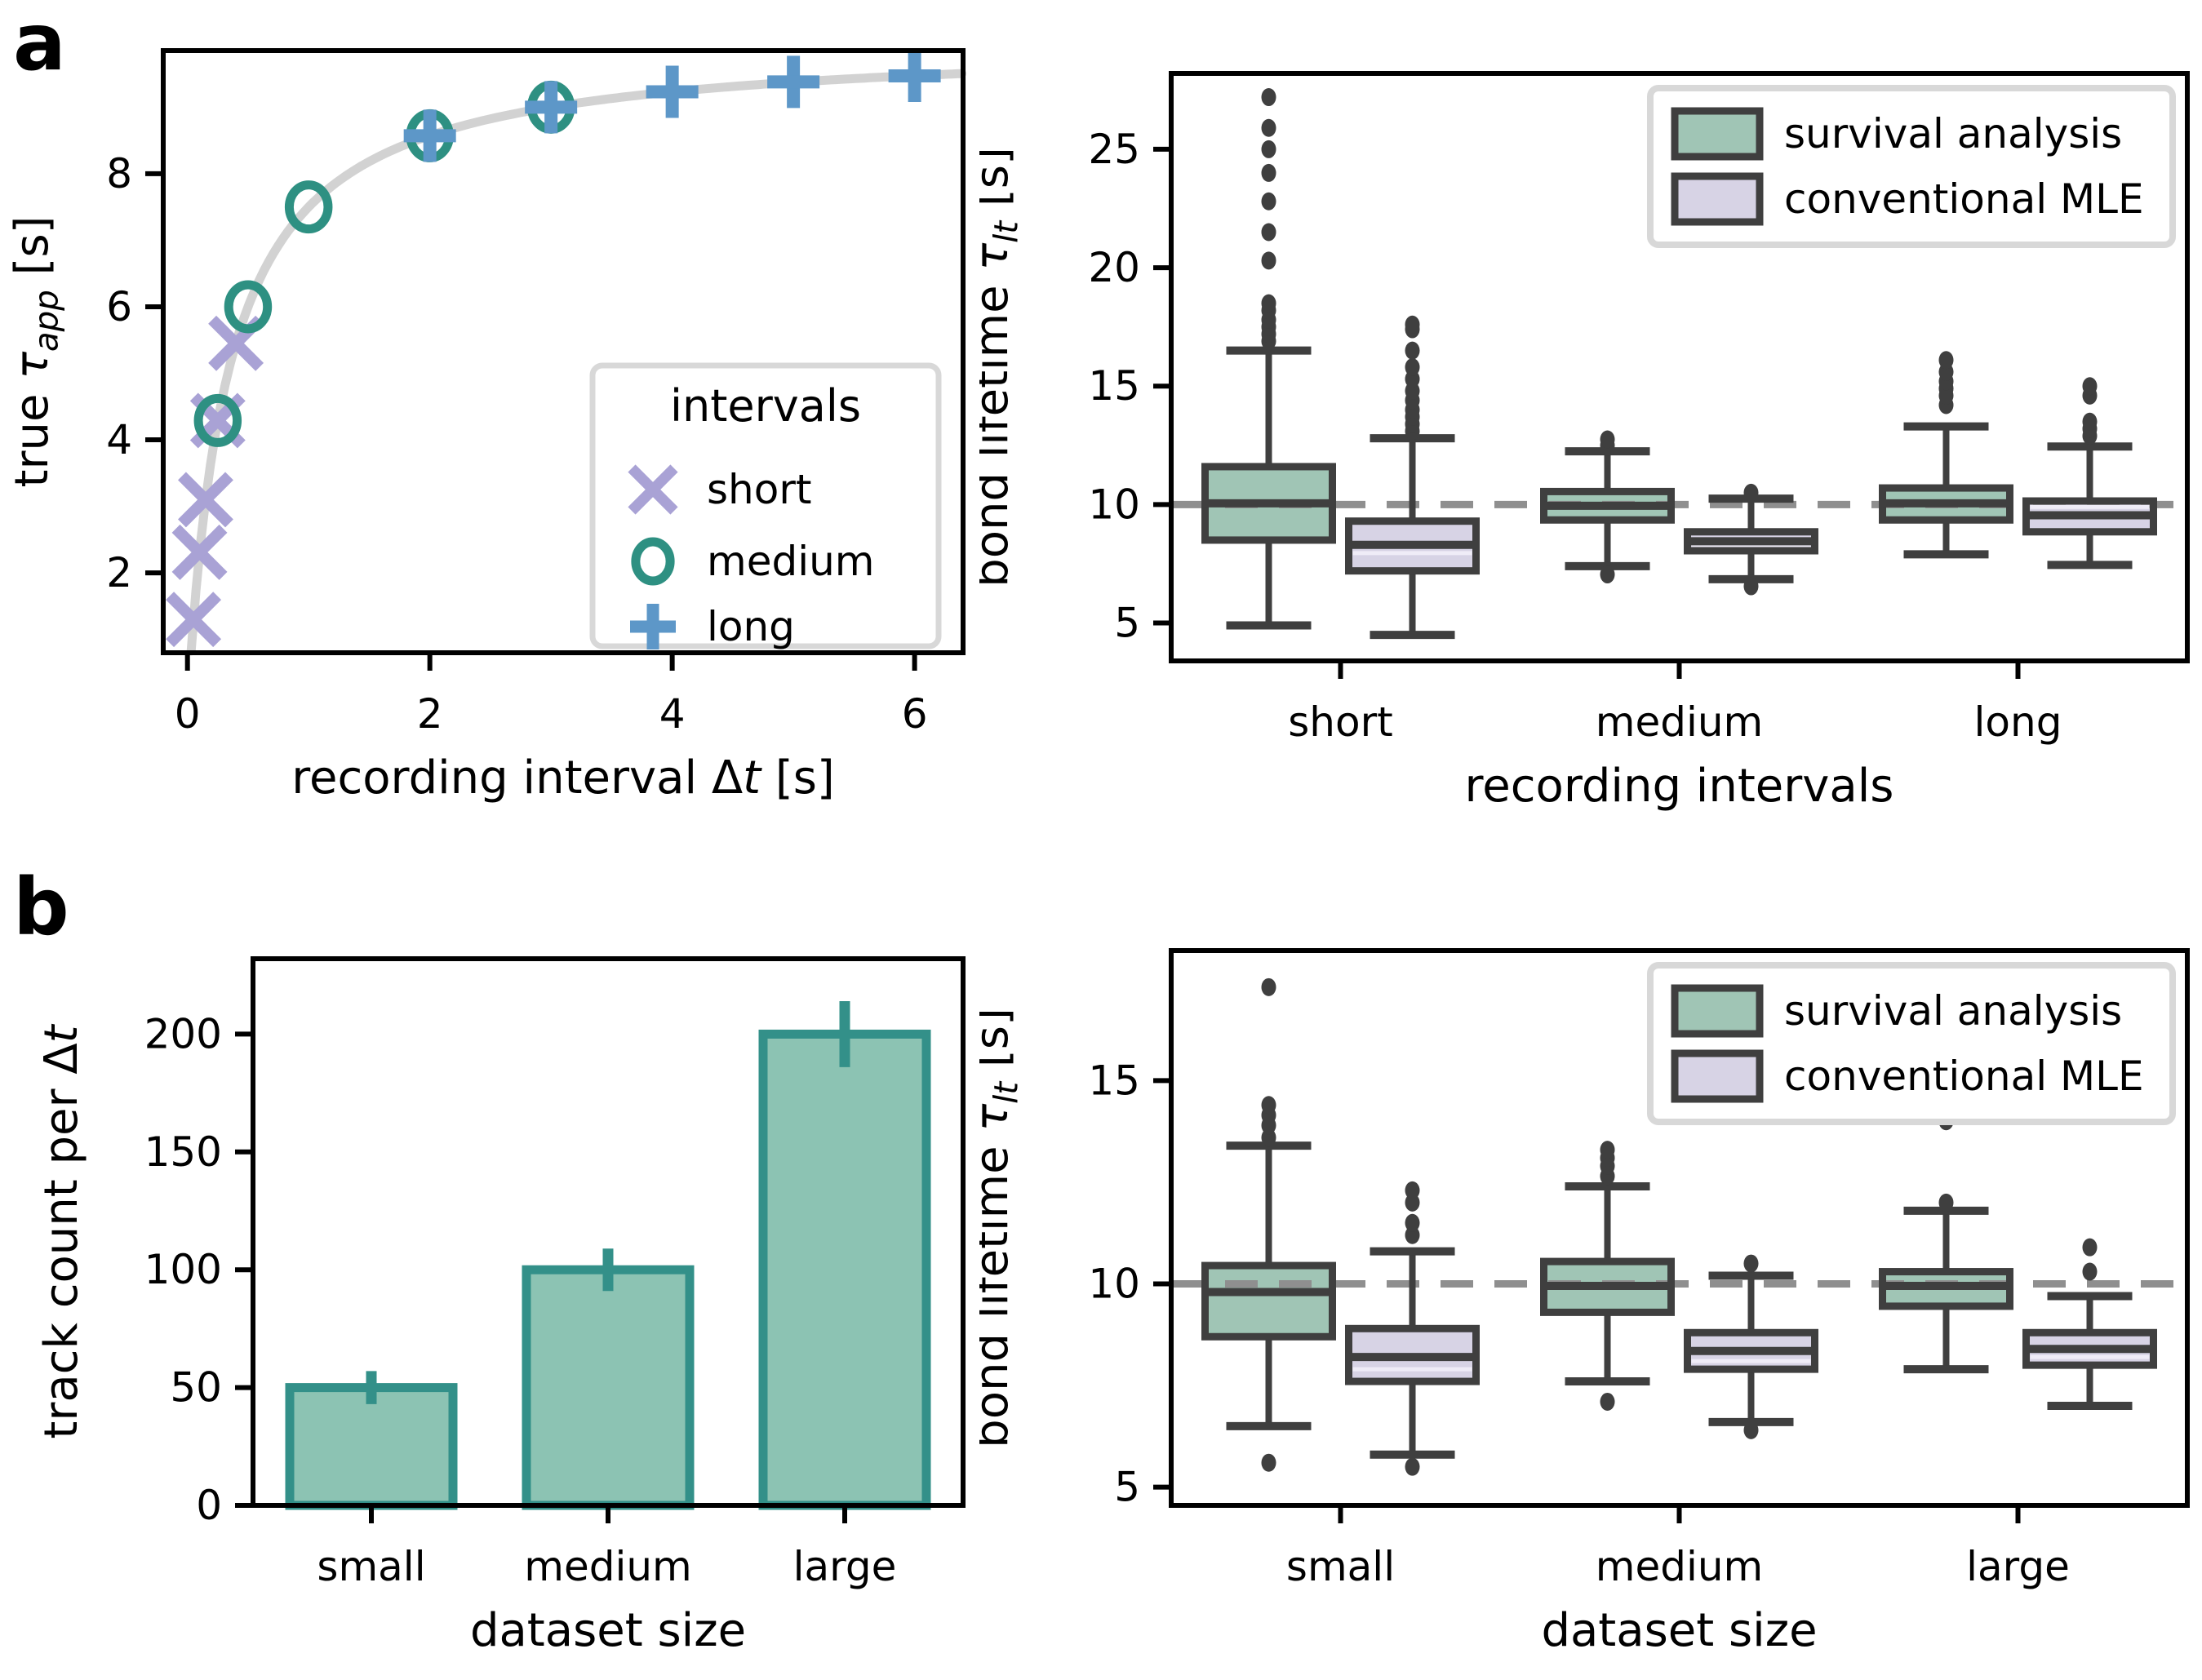  Describe the element at coordinates (1412, 1328) in the screenshot. I see `box-small-conventional-MLE` at that location.